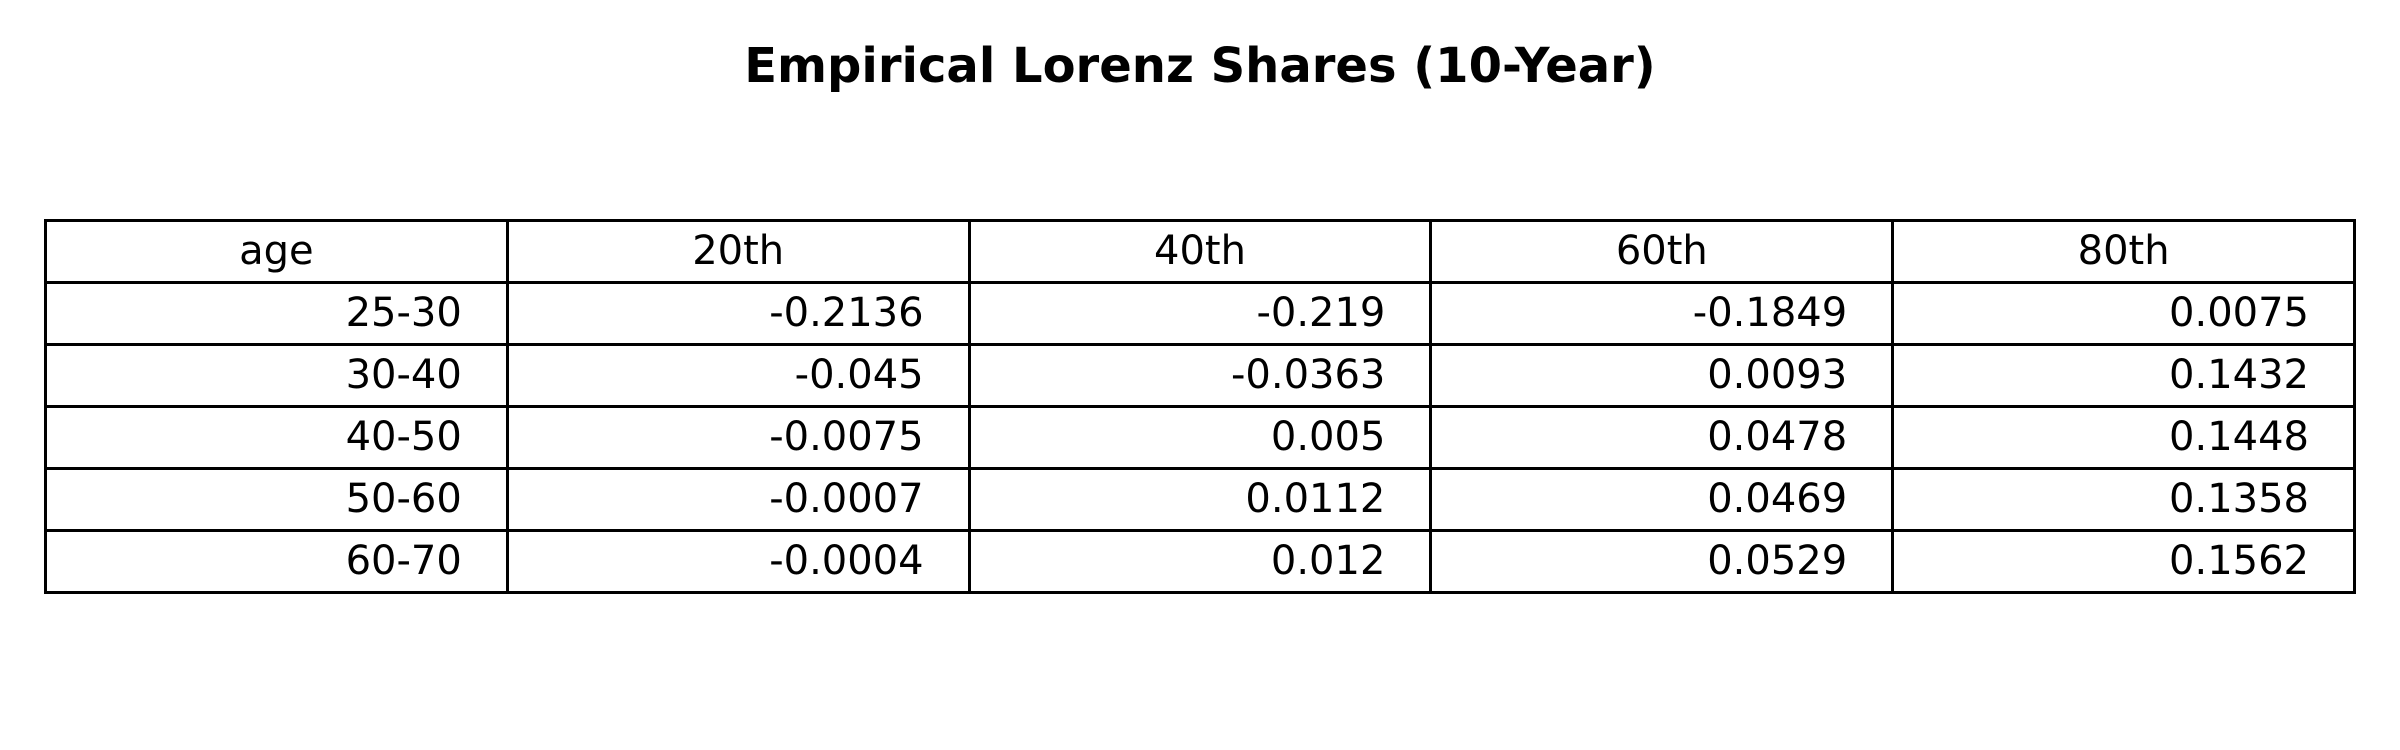  I want to click on table-row: 40-50 -0.0075 0.005 0.0478 0.1448, so click(1200, 437).